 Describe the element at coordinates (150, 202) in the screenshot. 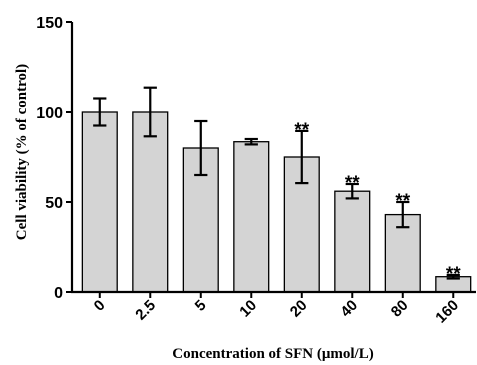

I see `bar-2.5` at that location.